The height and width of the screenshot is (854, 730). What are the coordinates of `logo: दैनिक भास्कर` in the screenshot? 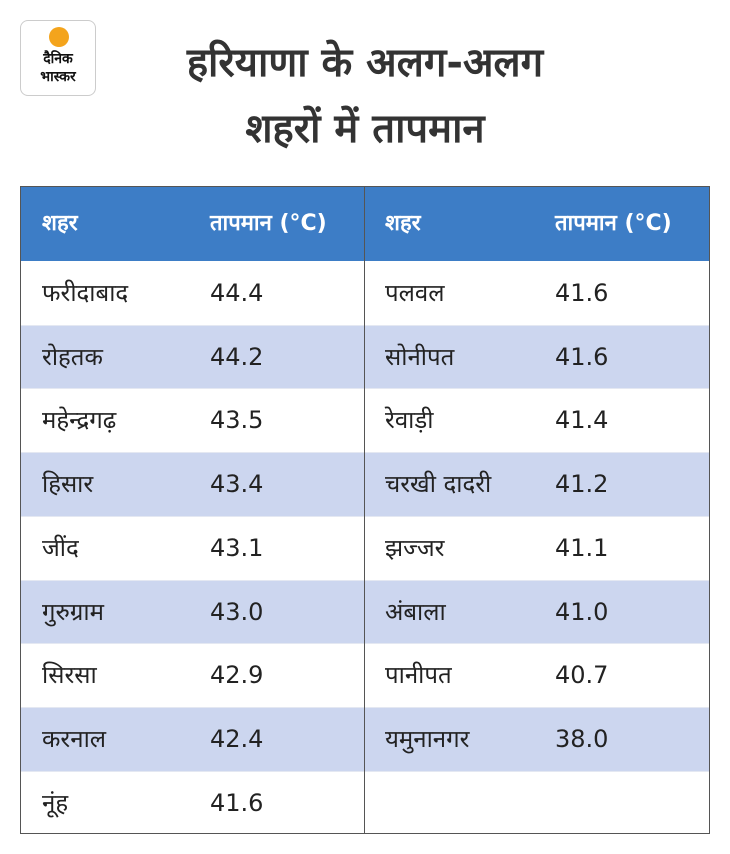 It's located at (58, 58).